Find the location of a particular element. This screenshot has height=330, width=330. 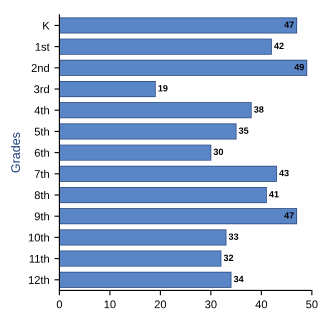

data-label: 49 is located at coordinates (299, 67).